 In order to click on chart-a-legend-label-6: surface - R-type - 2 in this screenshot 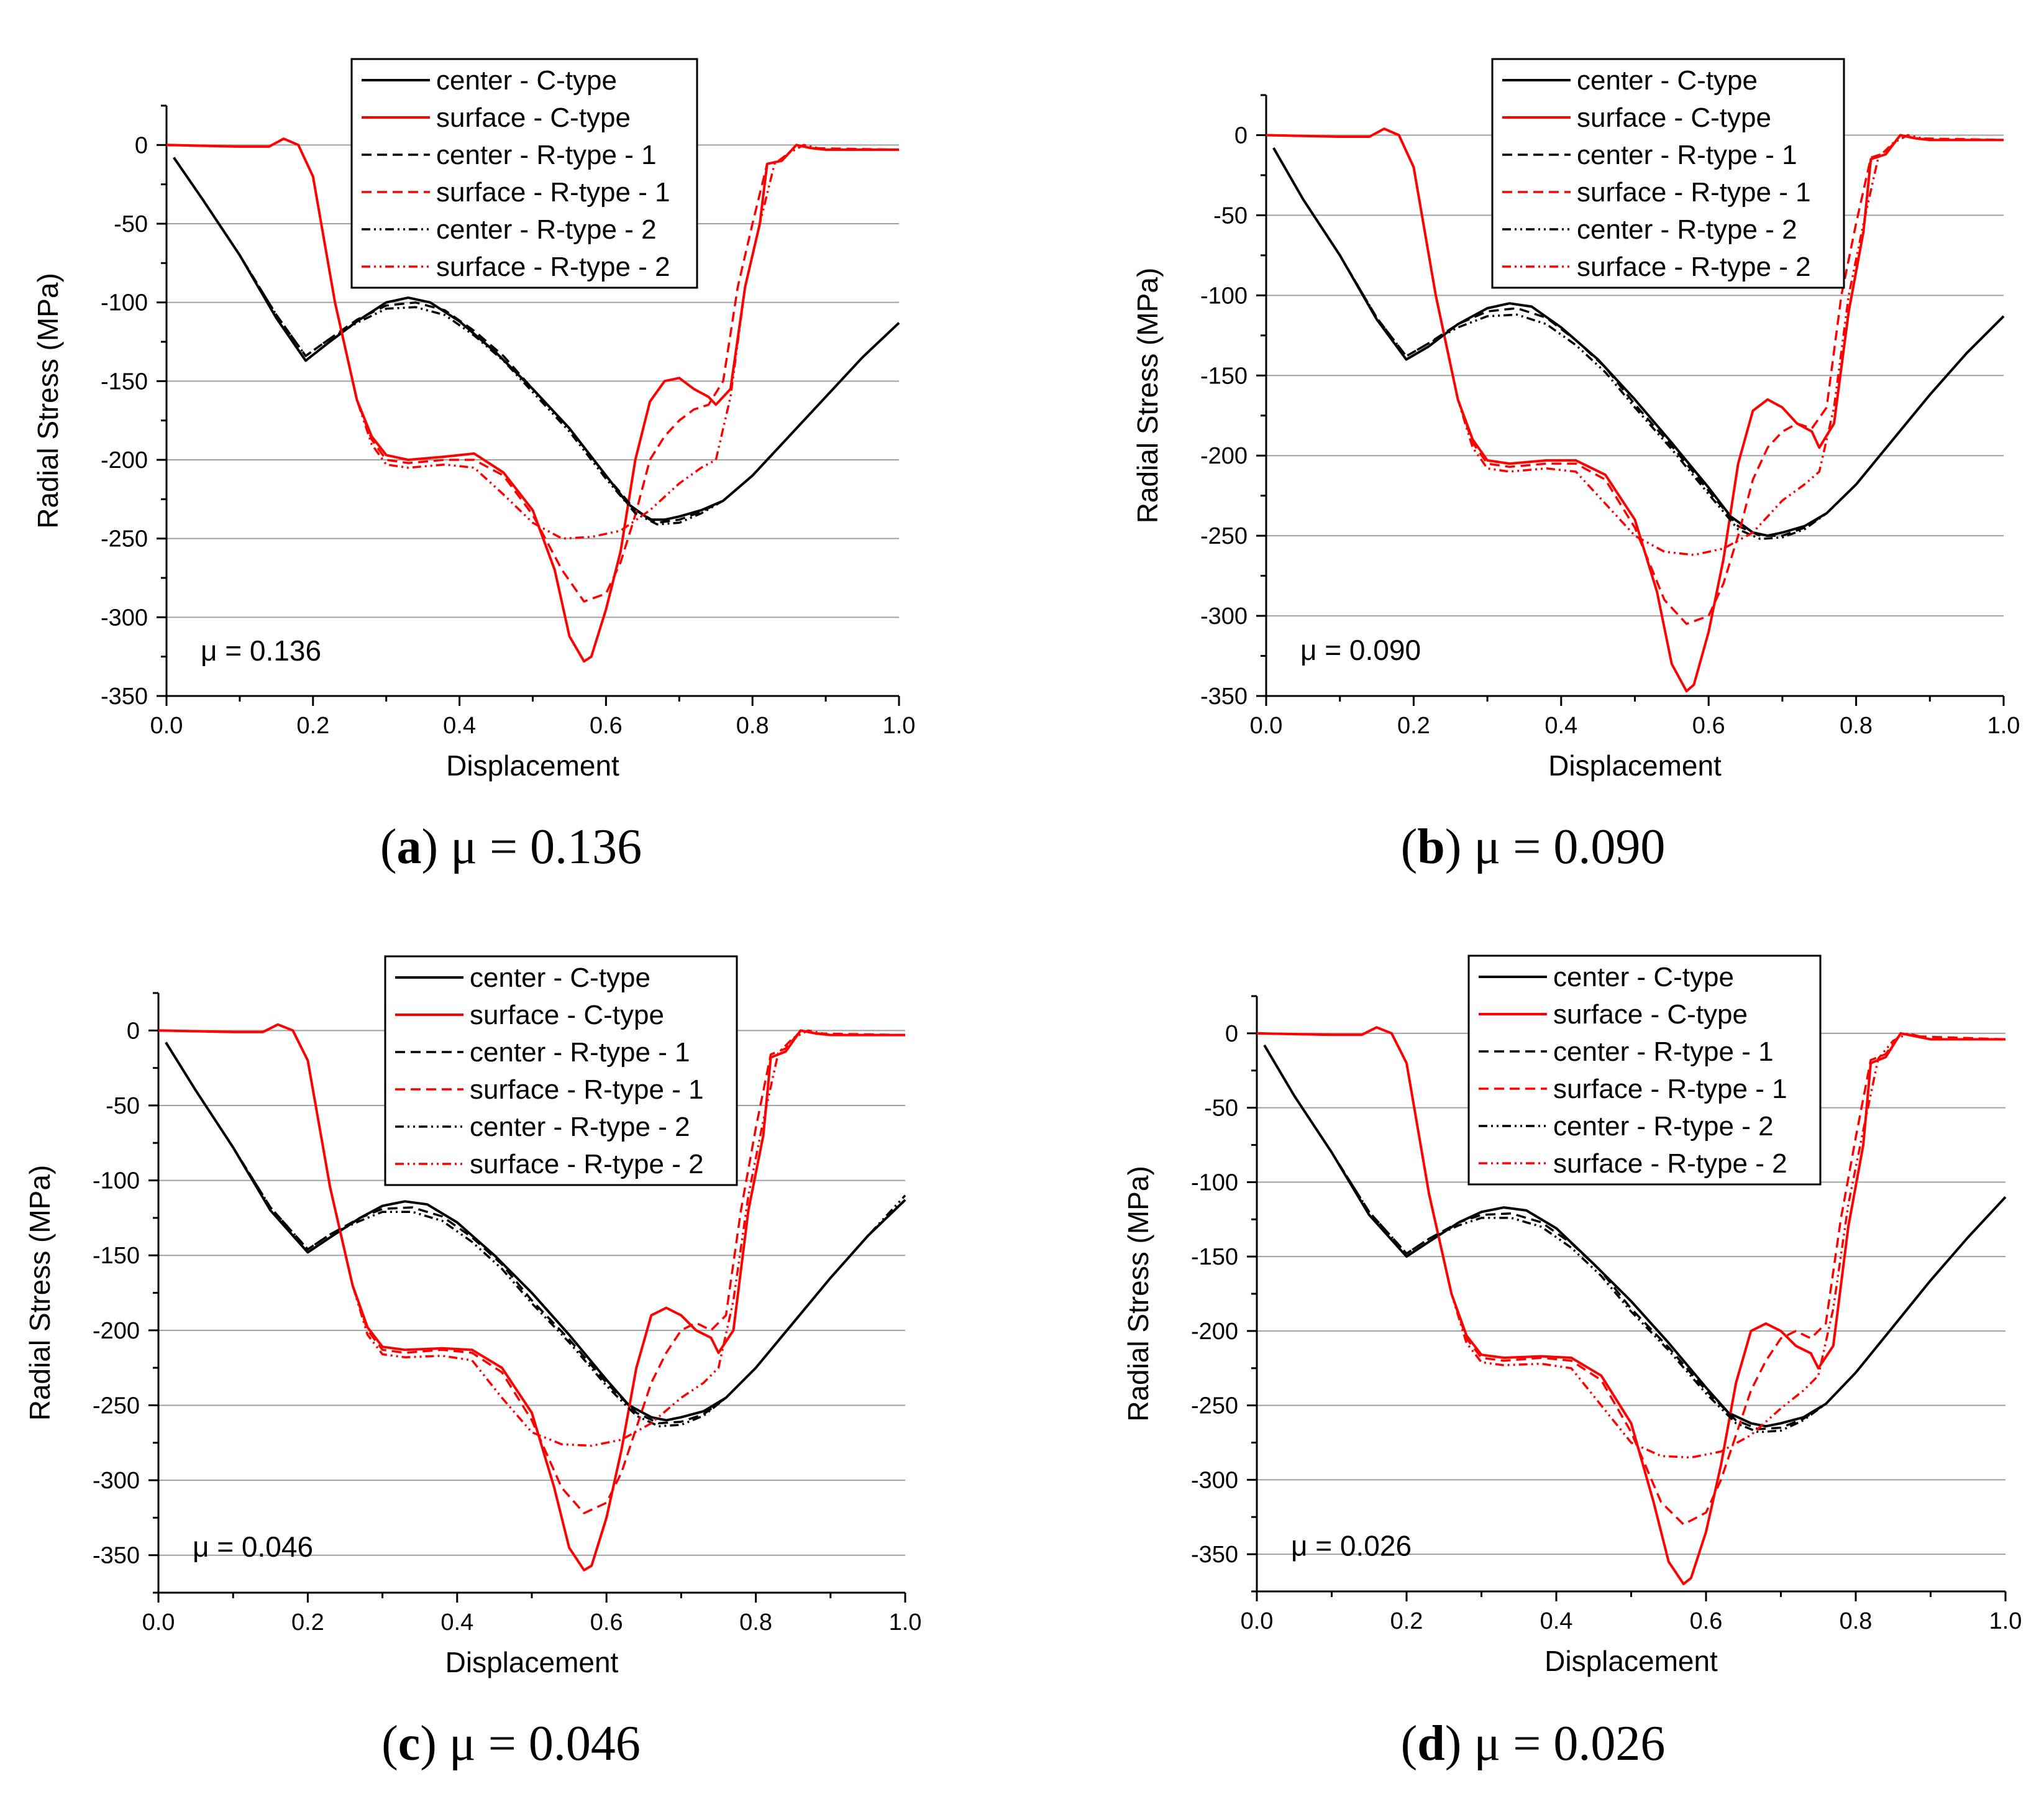, I will do `click(553, 267)`.